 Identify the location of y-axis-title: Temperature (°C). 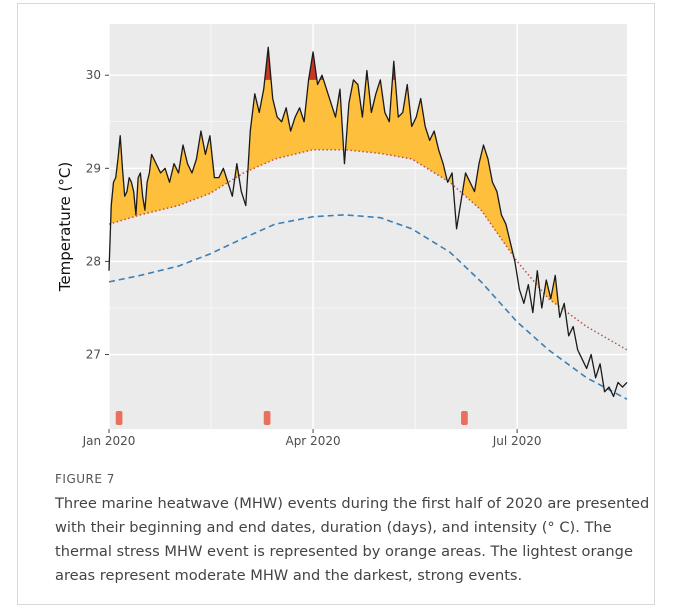
(65, 227).